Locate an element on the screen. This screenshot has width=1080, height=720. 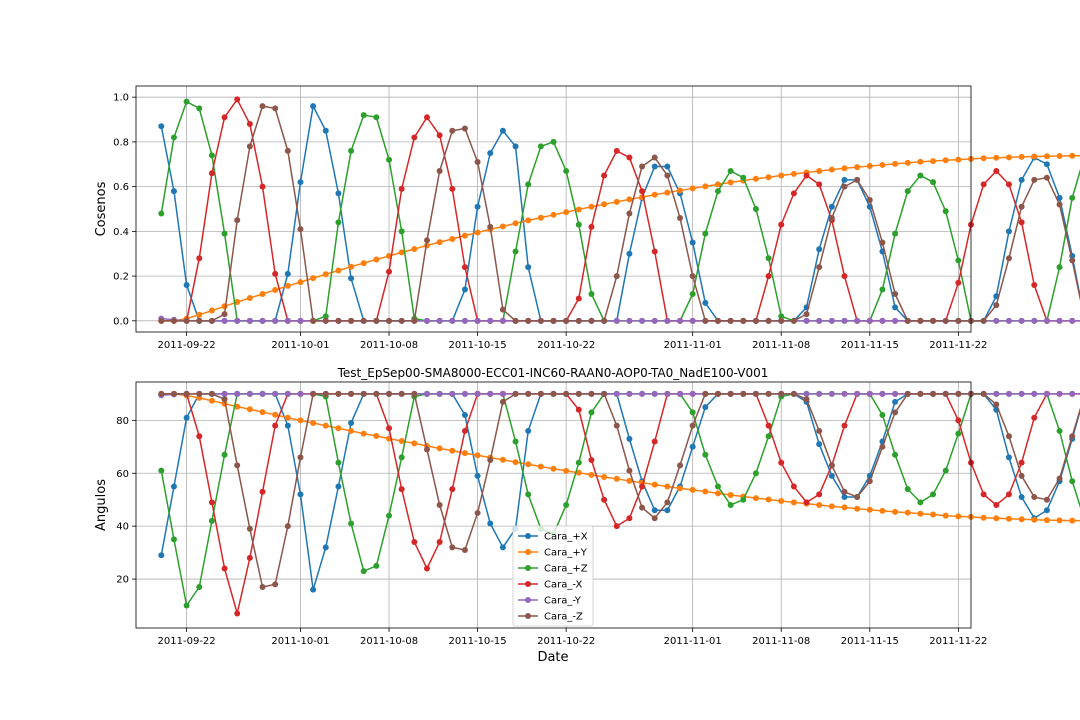
y-tick-label: 80 is located at coordinates (122, 421).